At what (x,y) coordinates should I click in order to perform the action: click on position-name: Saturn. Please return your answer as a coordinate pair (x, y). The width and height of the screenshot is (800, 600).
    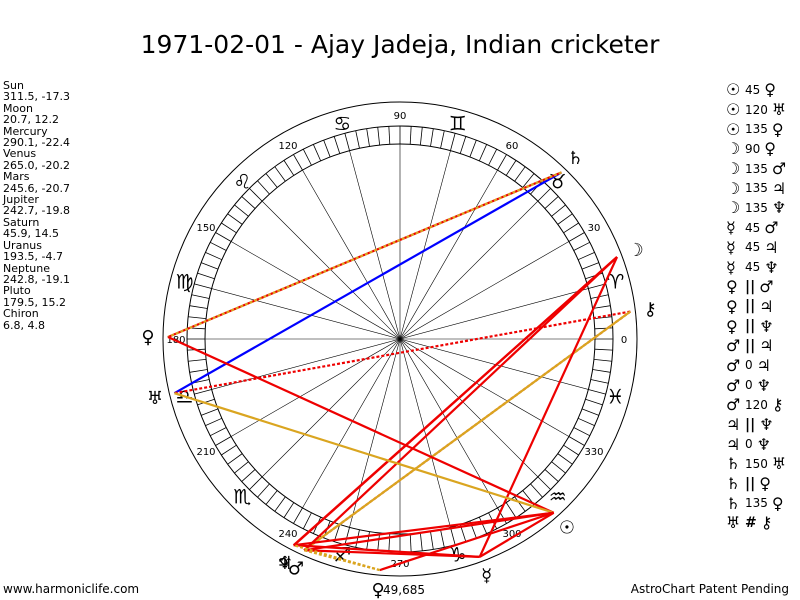
    Looking at the image, I should click on (21, 222).